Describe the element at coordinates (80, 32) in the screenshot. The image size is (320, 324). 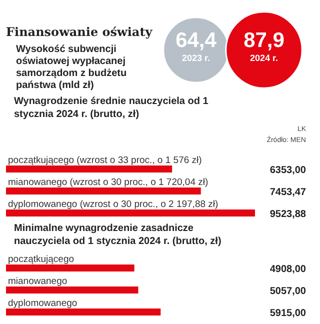
I see `text: Finansowanie oświaty` at that location.